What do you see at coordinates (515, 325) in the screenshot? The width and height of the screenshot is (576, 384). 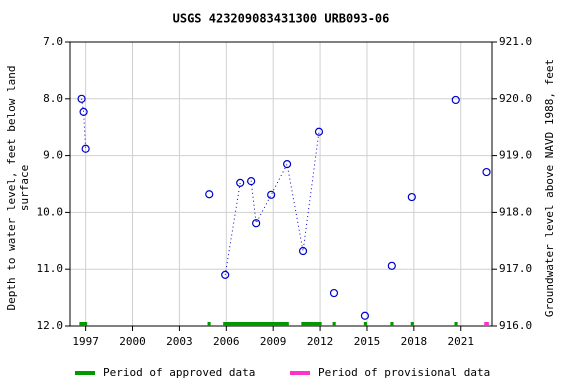 I see `y2-tick-label: 916.0` at bounding box center [515, 325].